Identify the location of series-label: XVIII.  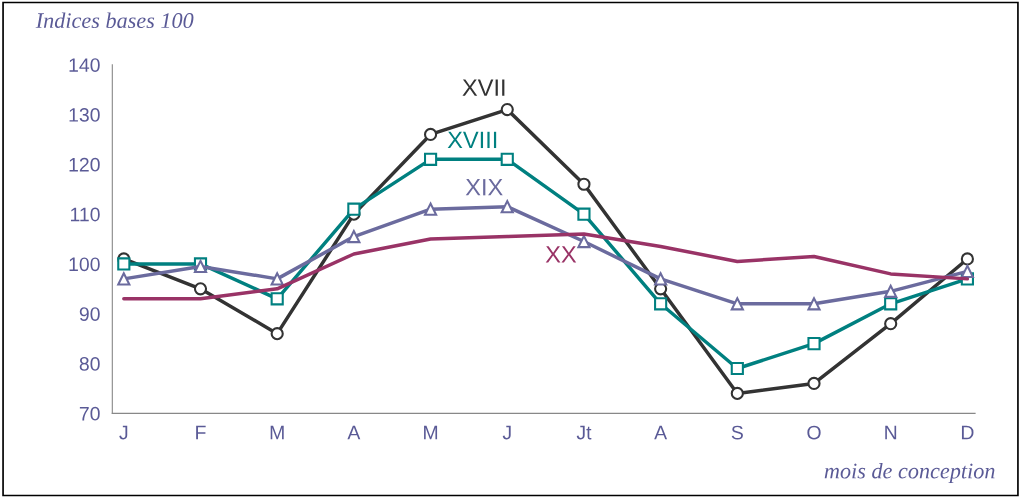
(472, 140).